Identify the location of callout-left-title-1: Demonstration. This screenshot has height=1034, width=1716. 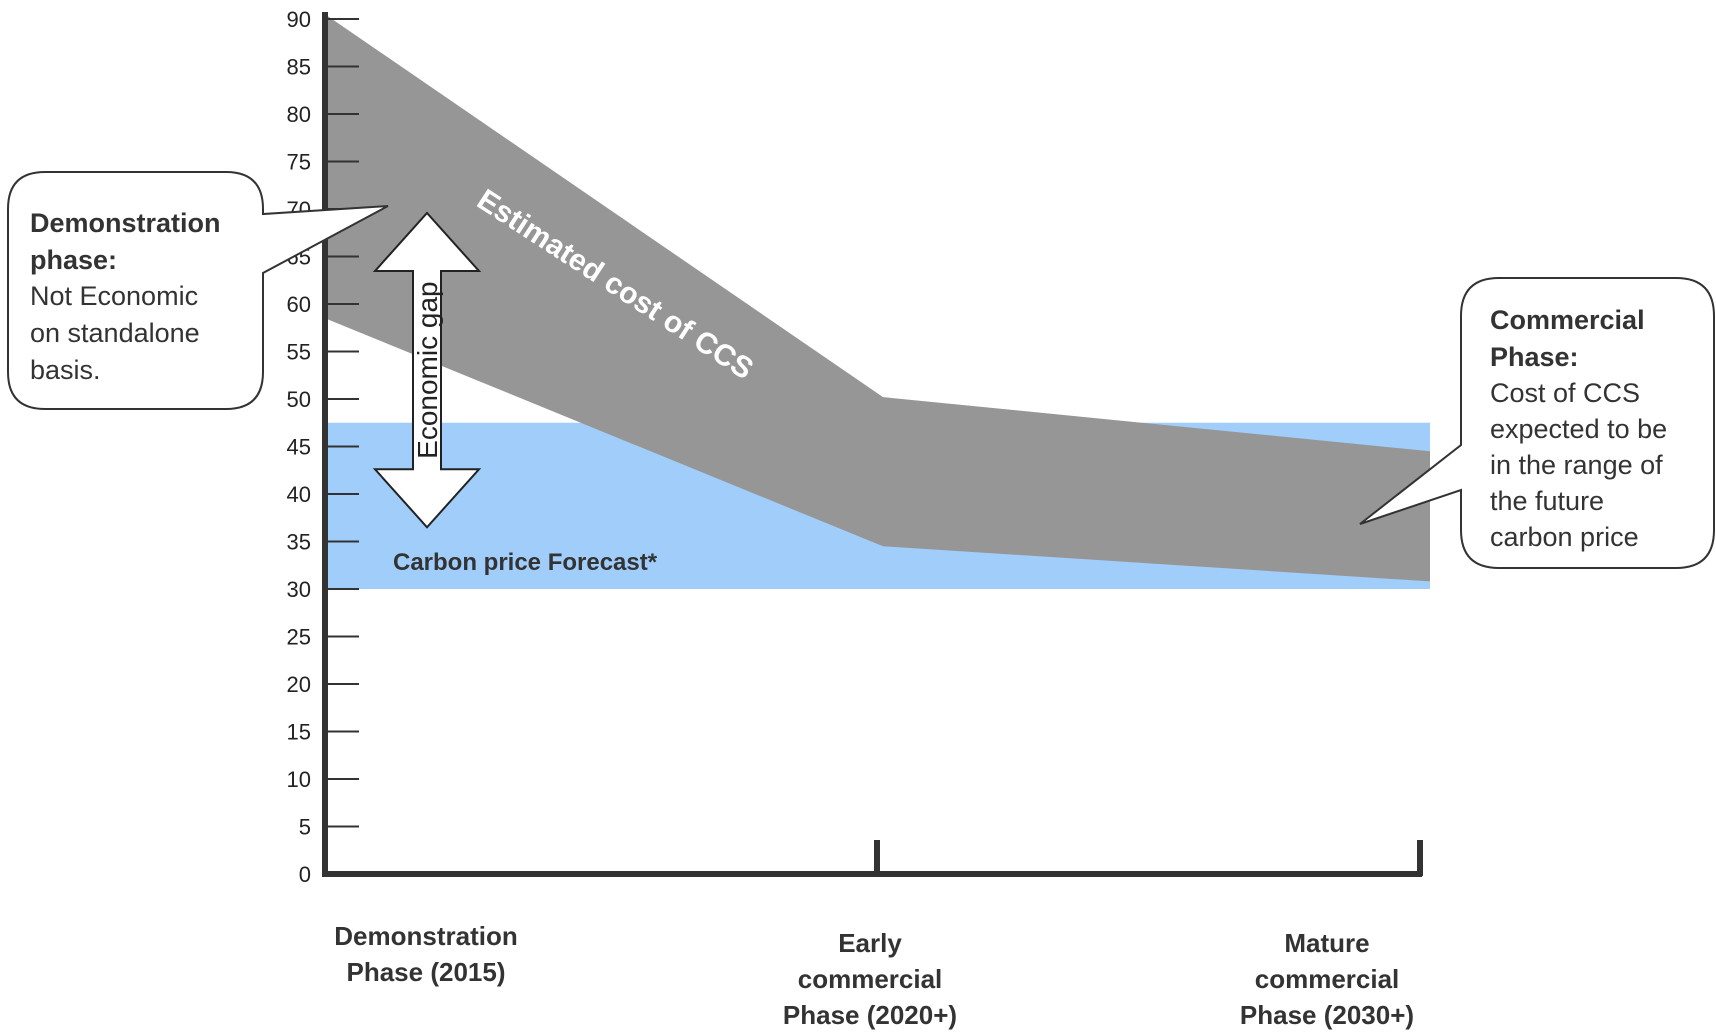
(125, 223).